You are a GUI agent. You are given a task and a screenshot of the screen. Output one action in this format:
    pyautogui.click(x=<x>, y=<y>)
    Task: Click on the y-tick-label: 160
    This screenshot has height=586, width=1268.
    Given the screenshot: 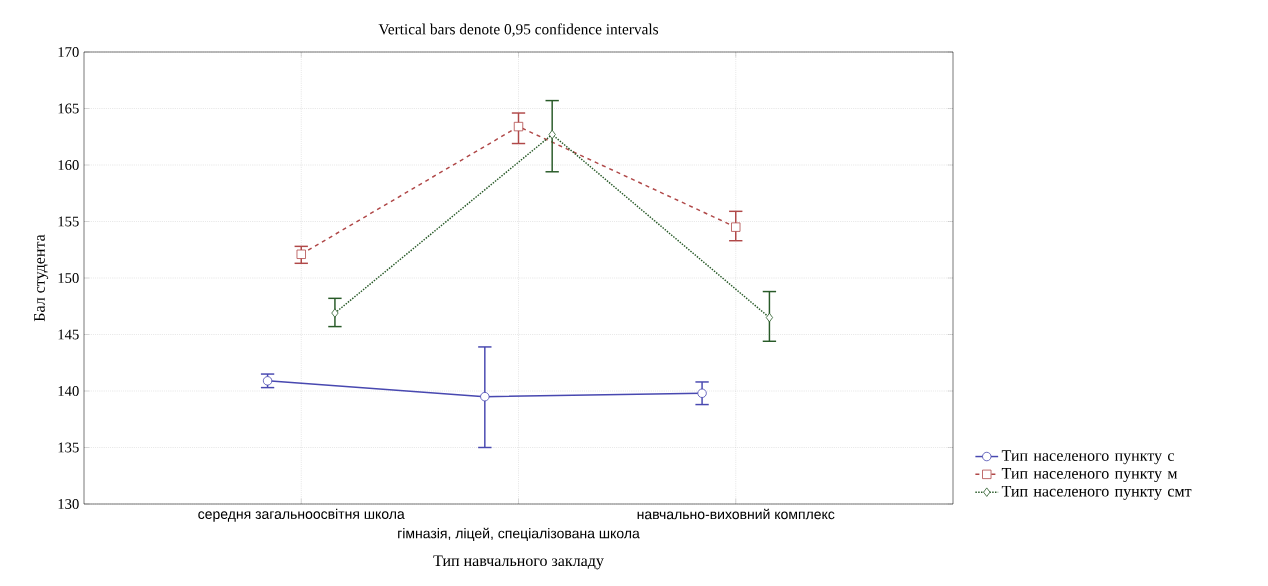 What is the action you would take?
    pyautogui.click(x=68, y=165)
    